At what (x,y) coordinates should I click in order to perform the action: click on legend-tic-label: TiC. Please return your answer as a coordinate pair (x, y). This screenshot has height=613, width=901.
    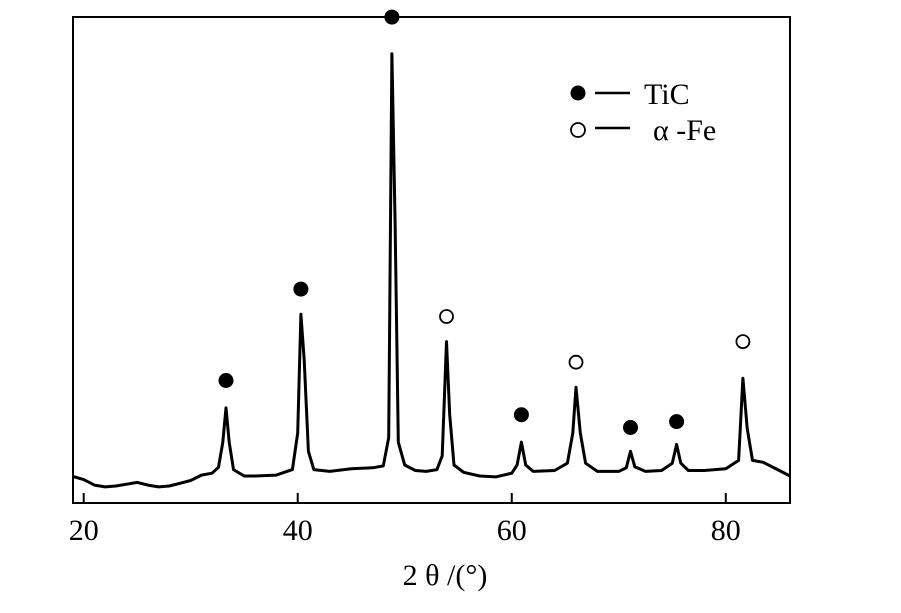
    Looking at the image, I should click on (667, 94).